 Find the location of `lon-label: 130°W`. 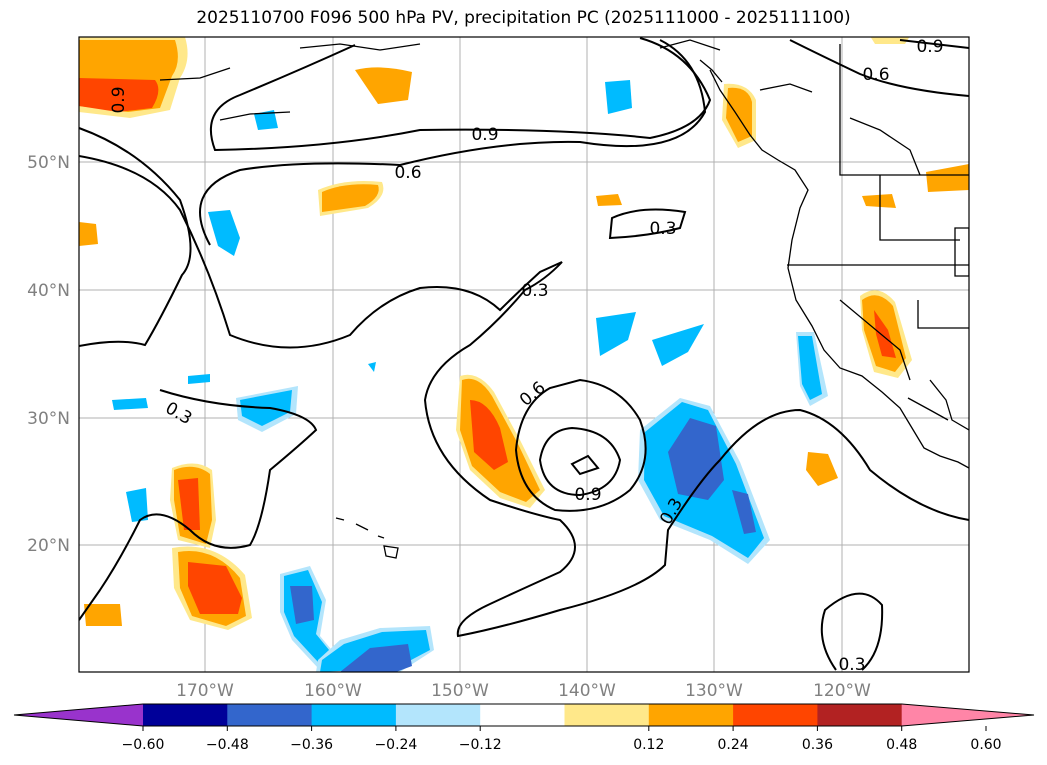

lon-label: 130°W is located at coordinates (714, 691).